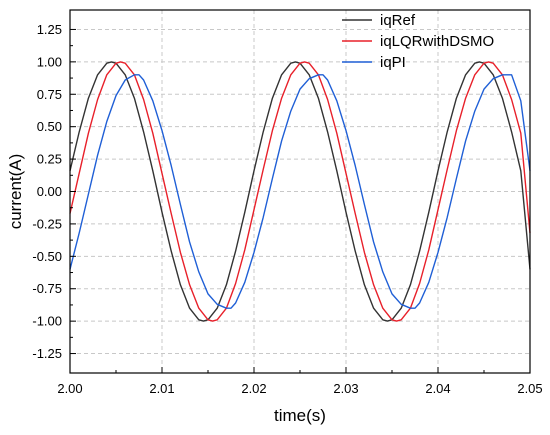 The image size is (550, 435). What do you see at coordinates (49, 191) in the screenshot?
I see `y-tick-label: 0.00` at bounding box center [49, 191].